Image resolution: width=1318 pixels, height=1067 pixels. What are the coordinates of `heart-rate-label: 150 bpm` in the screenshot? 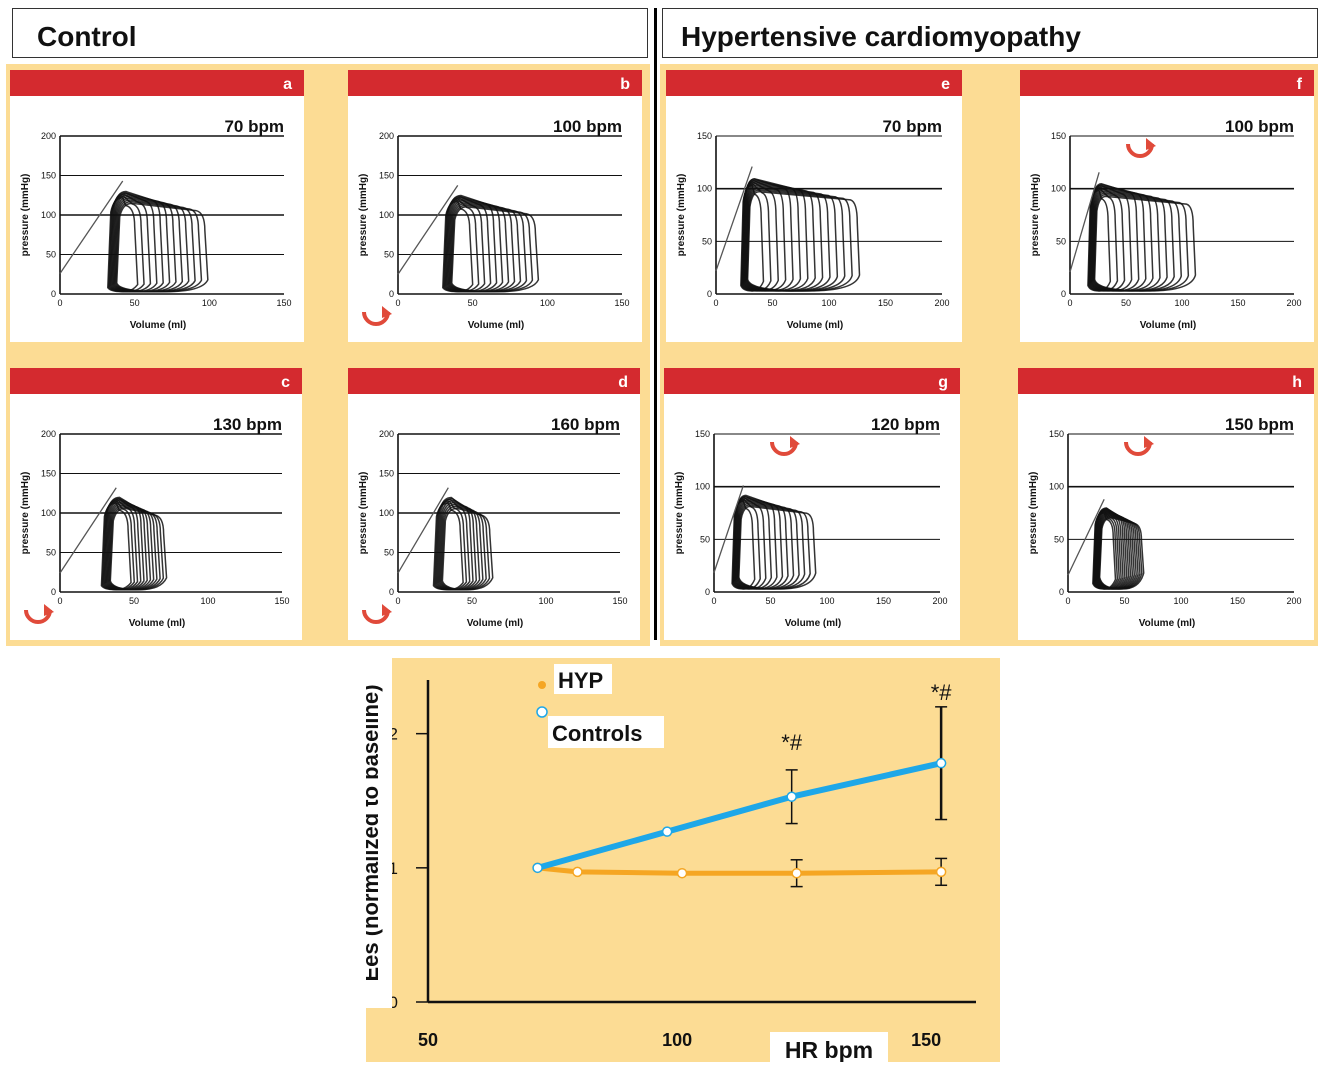 It's located at (1259, 424).